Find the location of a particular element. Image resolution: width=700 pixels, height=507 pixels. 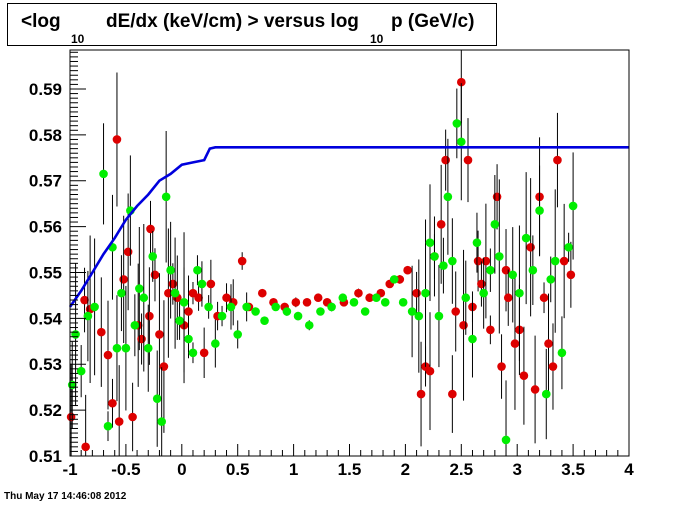

y-tick-label: 0.59 is located at coordinates (45, 89).